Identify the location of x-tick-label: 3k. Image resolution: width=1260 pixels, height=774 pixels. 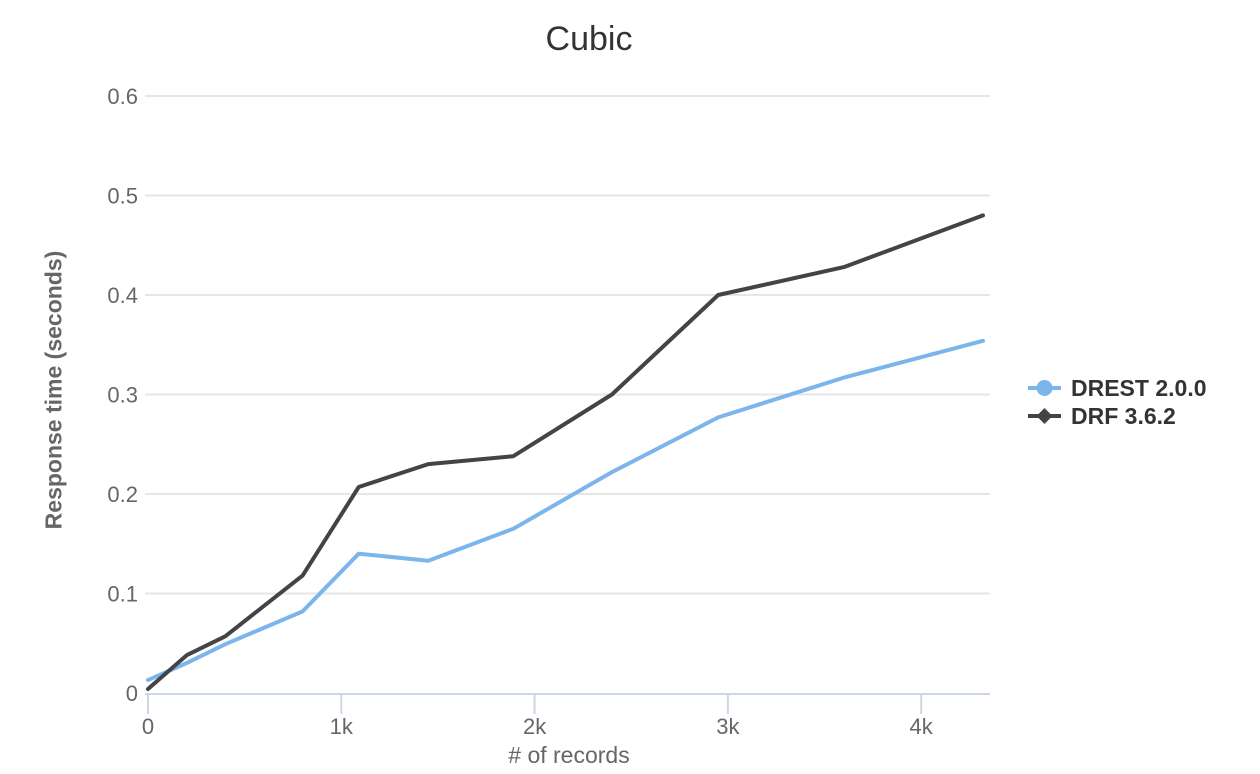
(728, 726).